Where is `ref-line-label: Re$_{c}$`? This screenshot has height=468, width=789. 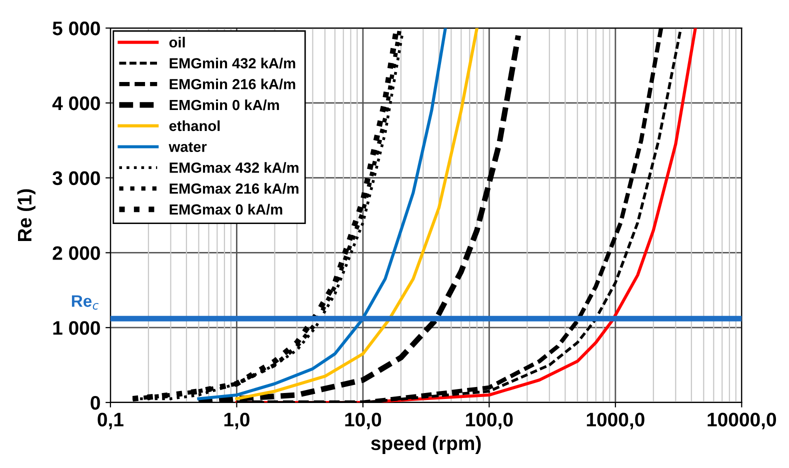
ref-line-label: Re$_{c}$ is located at coordinates (85, 302).